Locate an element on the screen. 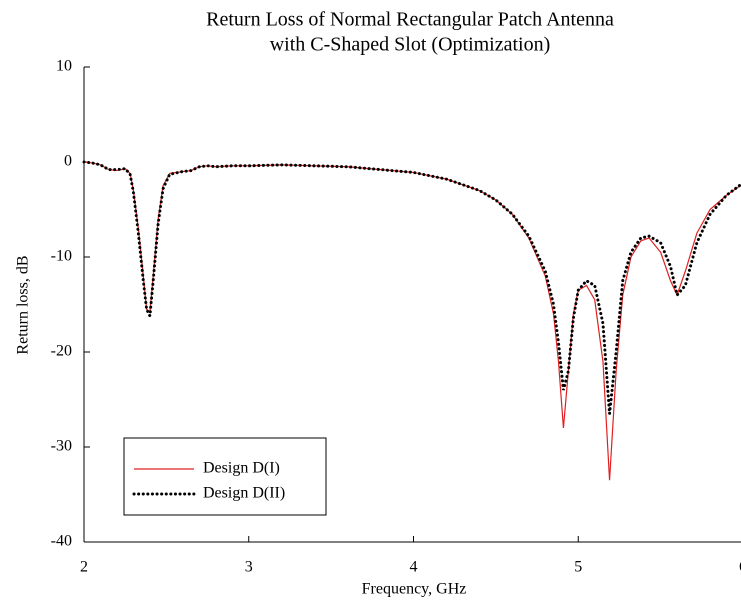  legend-label: Design D(II) is located at coordinates (244, 493).